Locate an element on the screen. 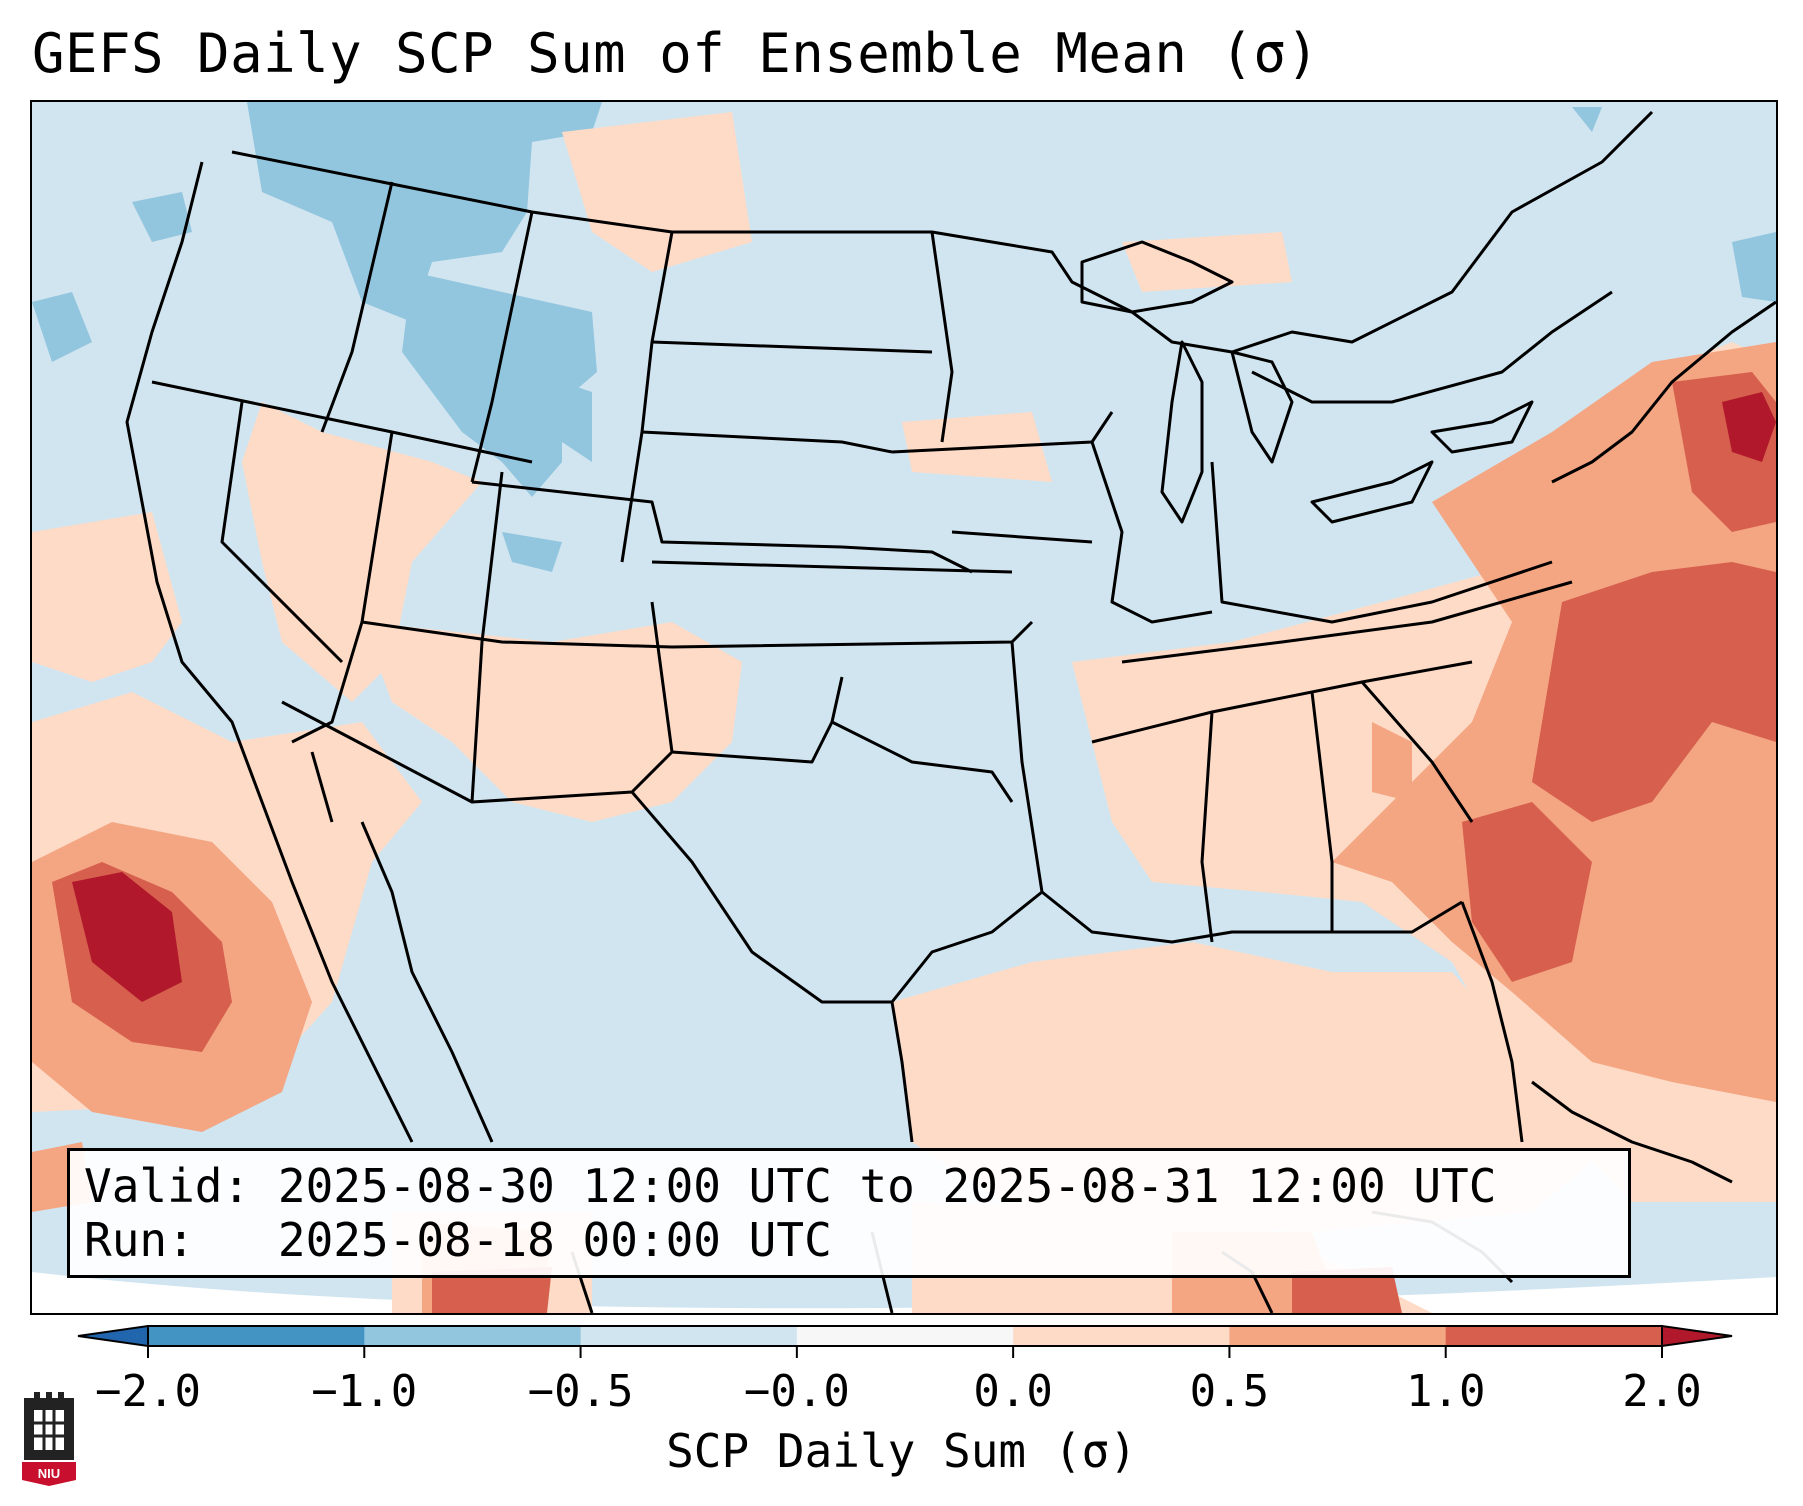 The image size is (1803, 1506). colorbar-over-extend is located at coordinates (1697, 1336).